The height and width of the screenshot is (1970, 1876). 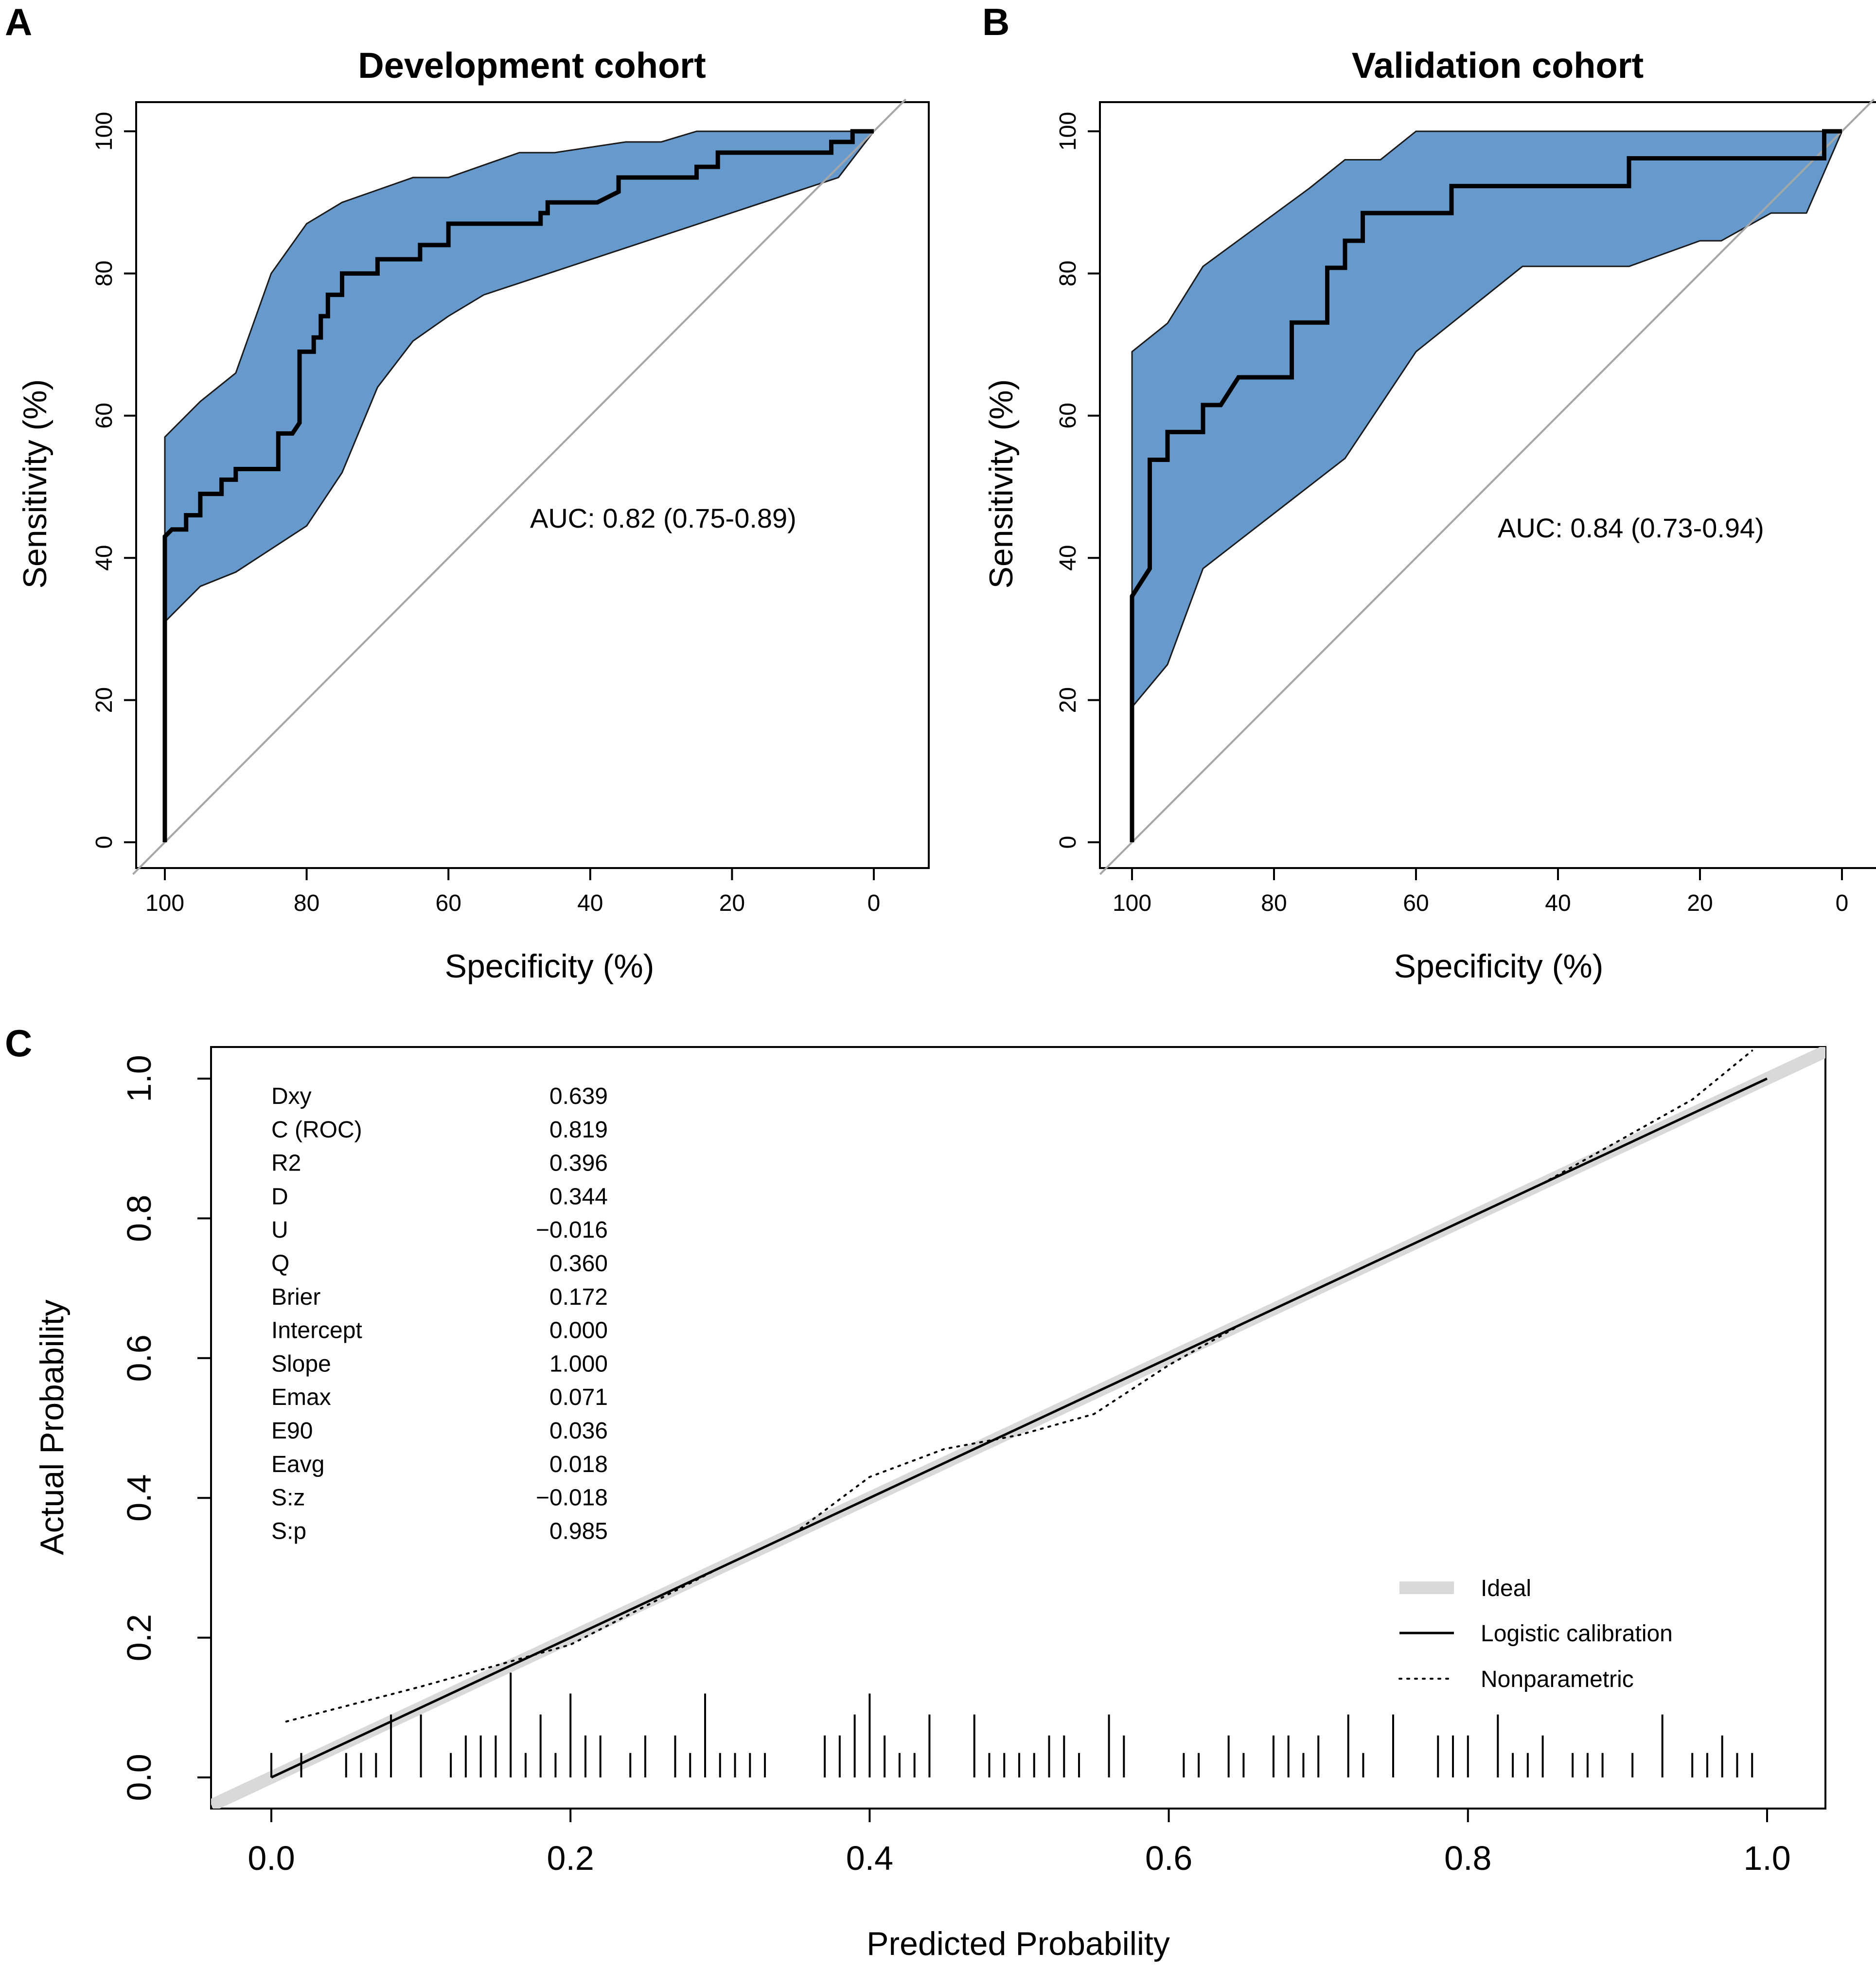 What do you see at coordinates (1766, 1858) in the screenshot?
I see `x-tick-label: 1.0` at bounding box center [1766, 1858].